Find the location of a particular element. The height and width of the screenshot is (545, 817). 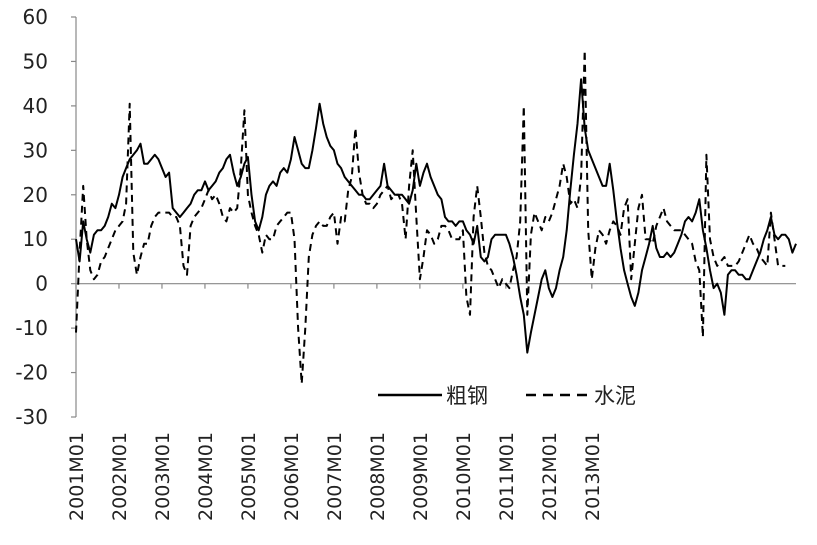

legend-label: 粗钢 is located at coordinates (467, 396).